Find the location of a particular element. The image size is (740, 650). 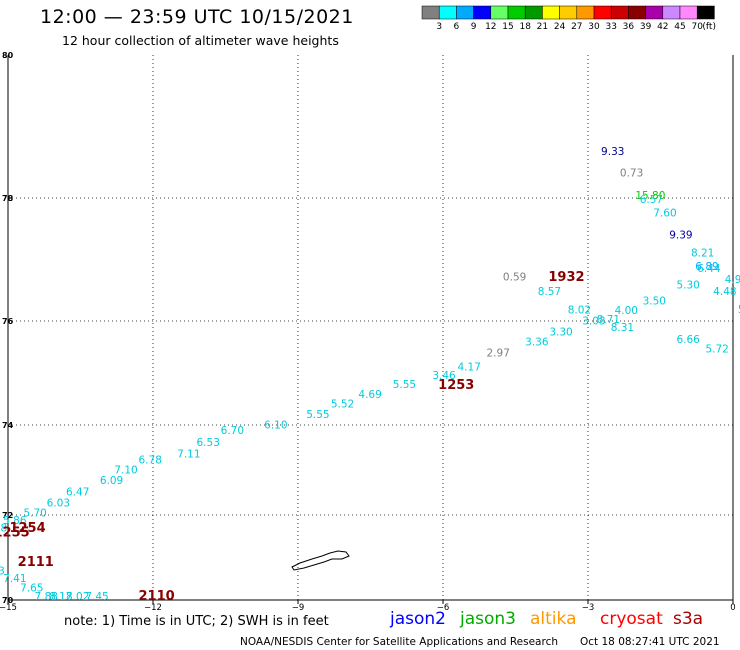

lat-tick-label: 80 is located at coordinates (8, 55).